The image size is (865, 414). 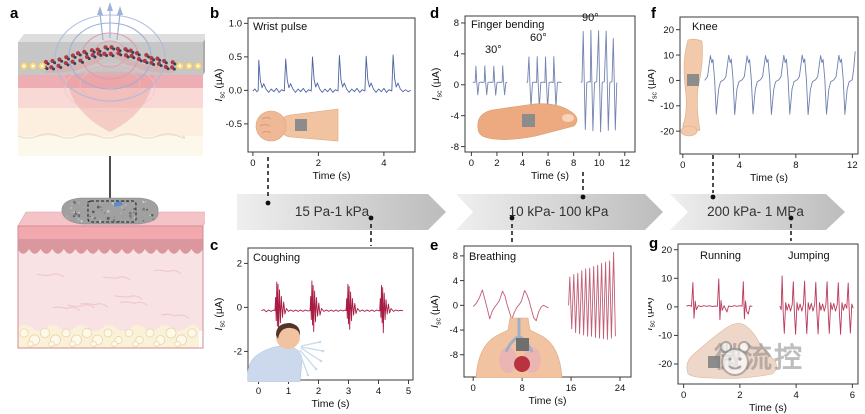 I want to click on skin-schematic-bottom, so click(x=111, y=273).